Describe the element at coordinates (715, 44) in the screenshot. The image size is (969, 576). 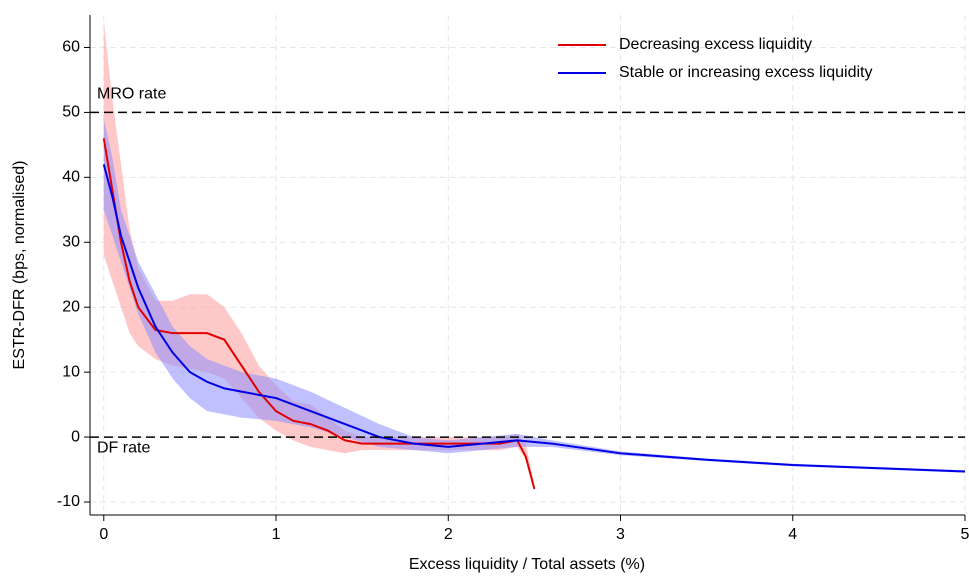
I see `legend-label: Decreasing excess liquidity` at that location.